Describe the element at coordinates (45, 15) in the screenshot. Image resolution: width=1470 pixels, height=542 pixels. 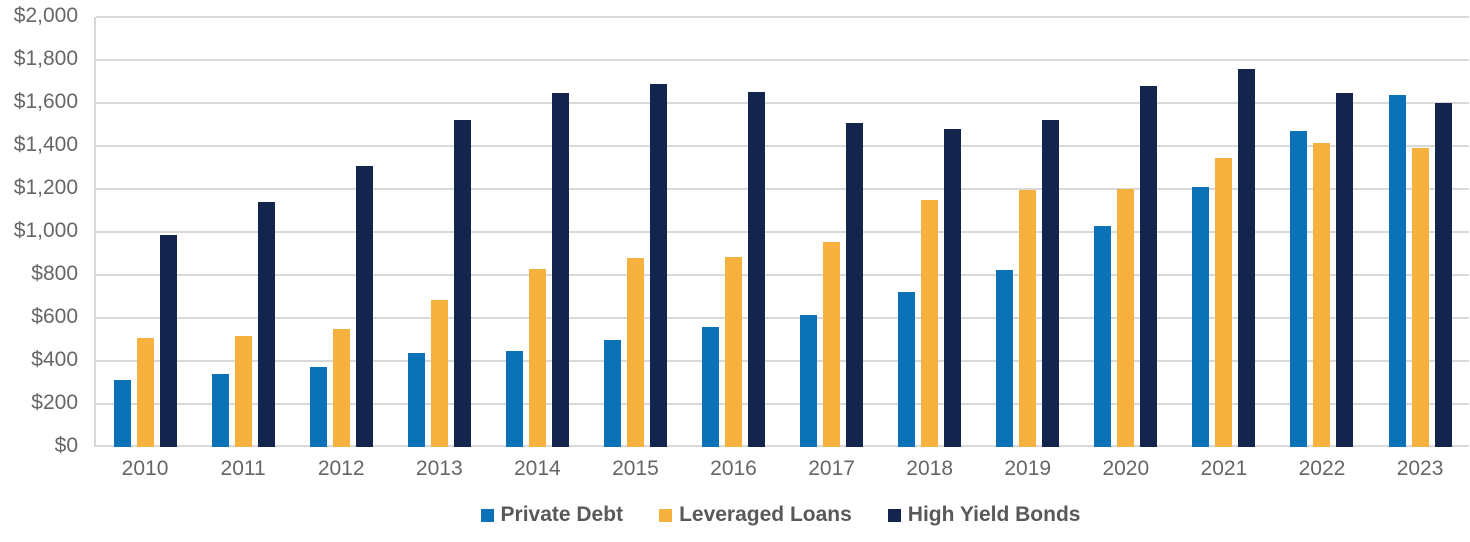
I see `y-axis-tick-label: $2,000` at that location.